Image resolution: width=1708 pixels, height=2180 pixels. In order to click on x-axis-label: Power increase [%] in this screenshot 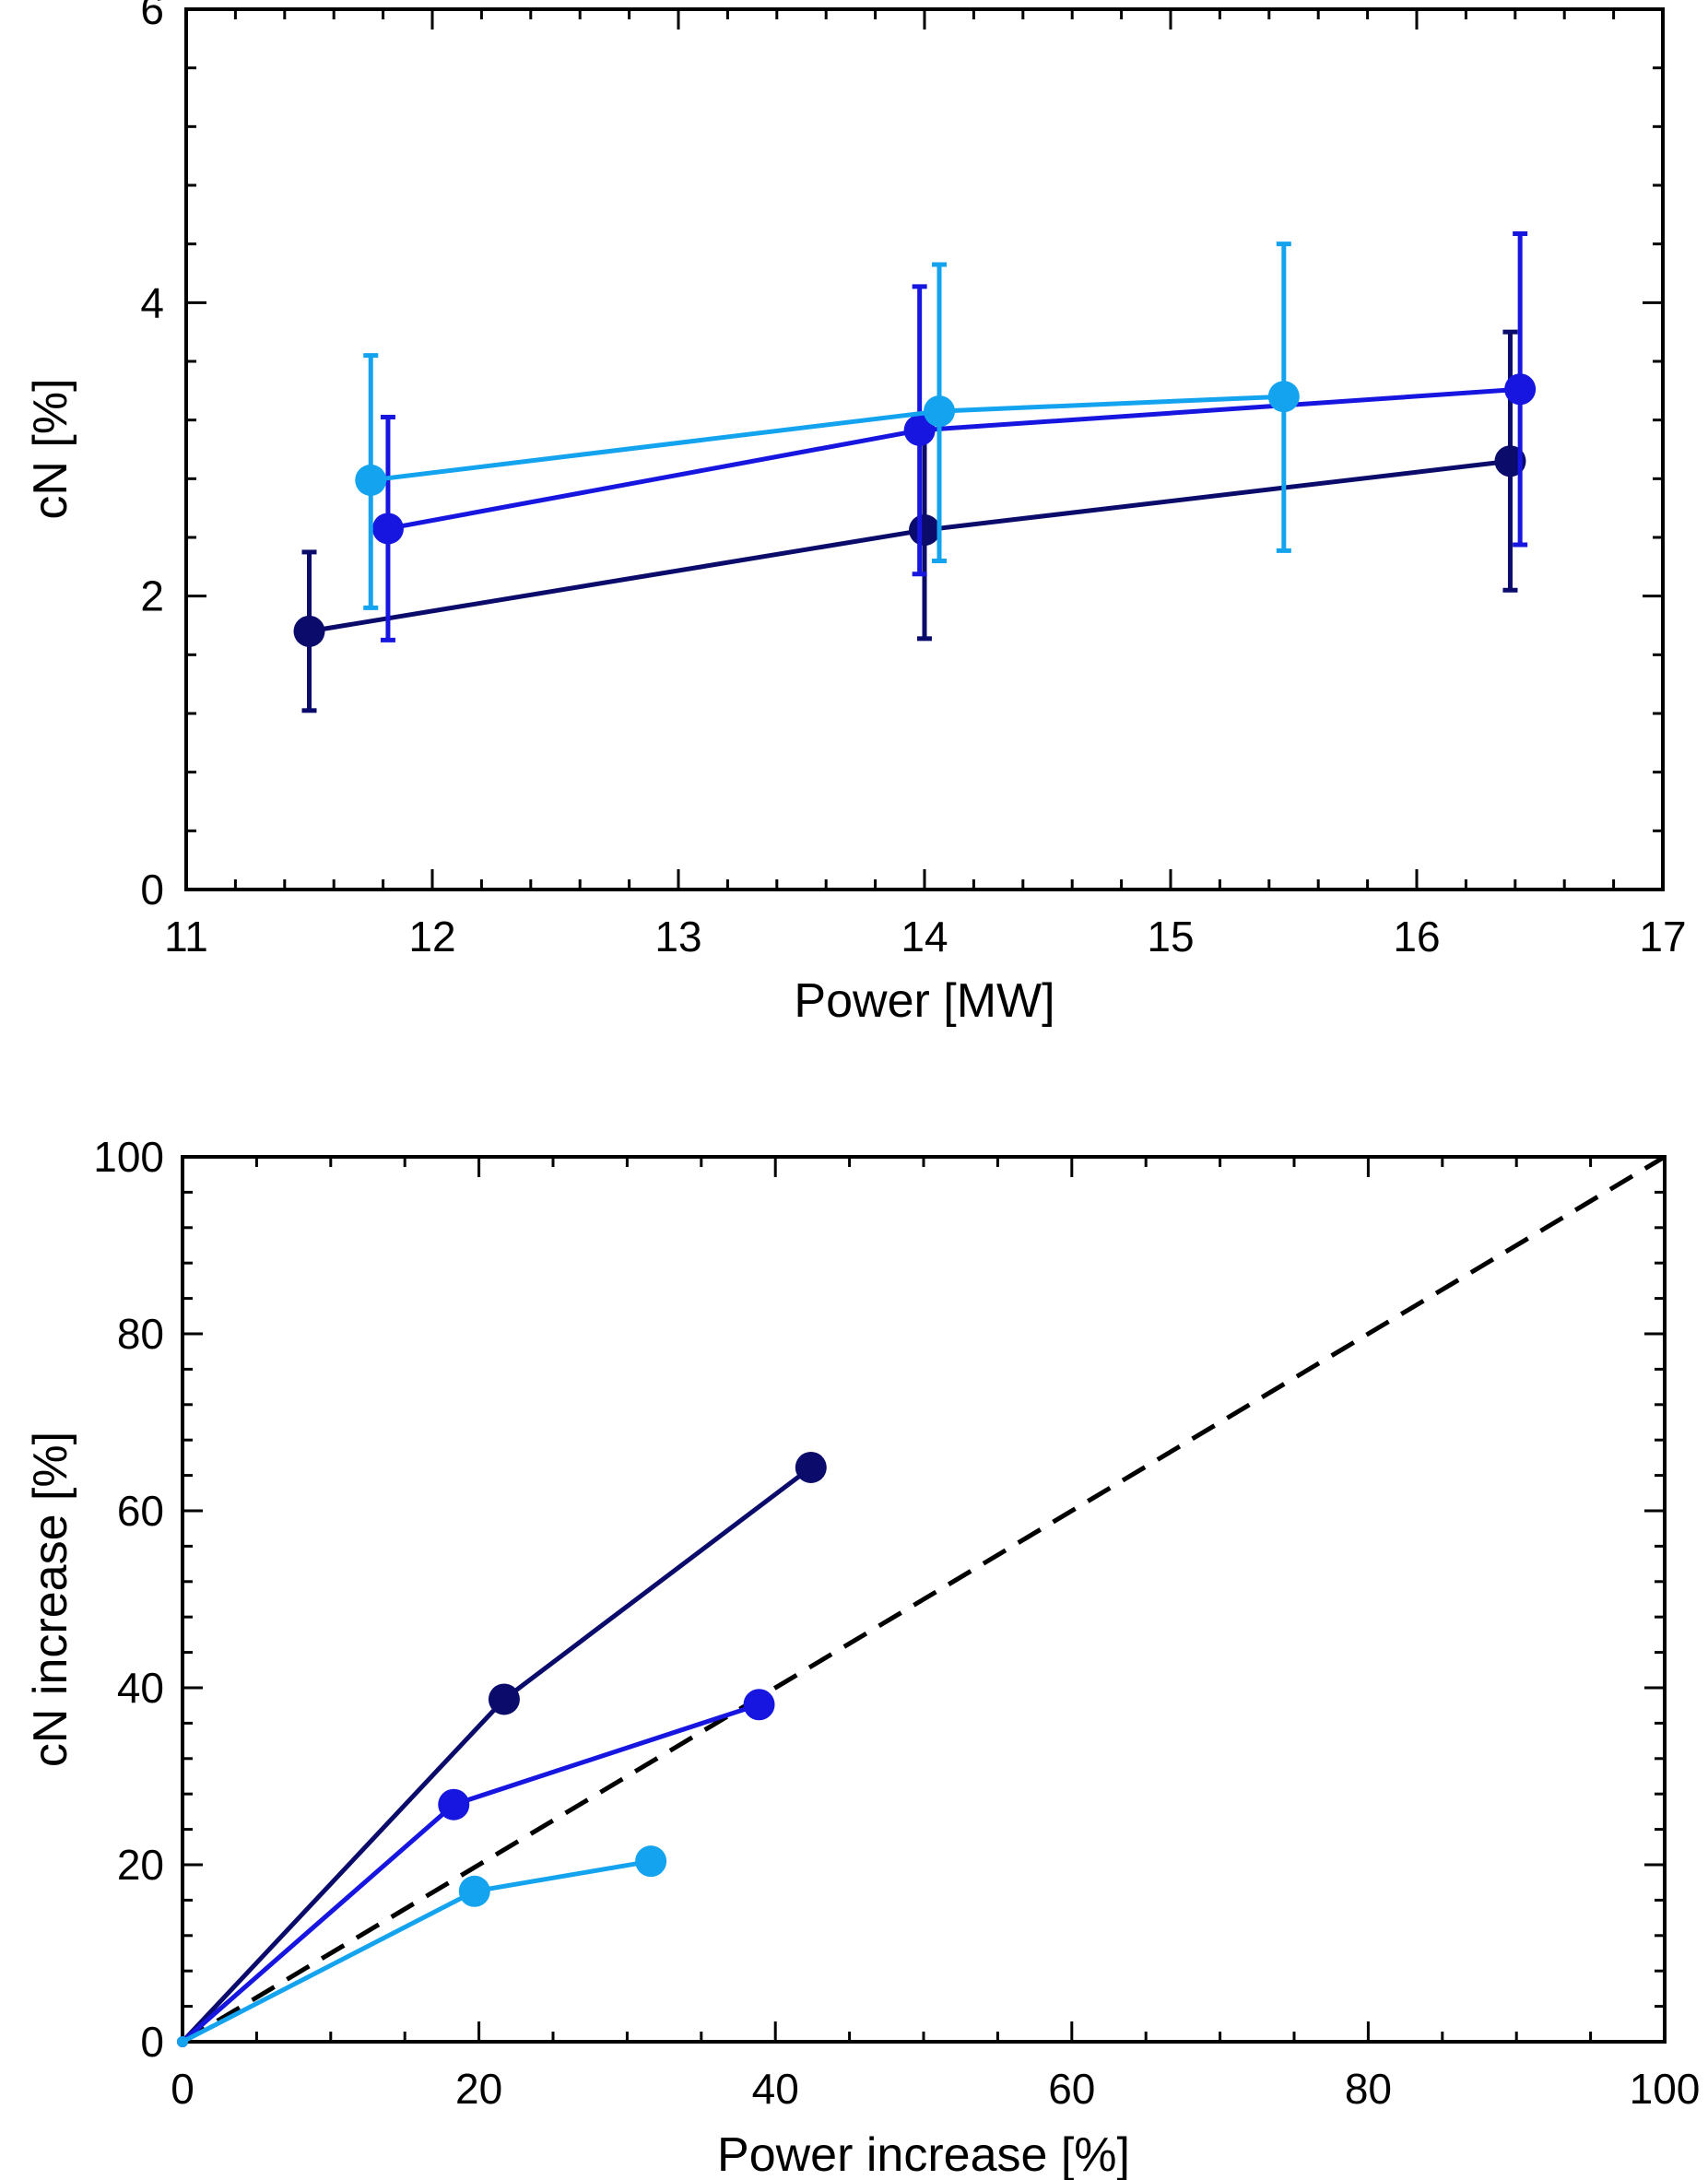, I will do `click(923, 2154)`.